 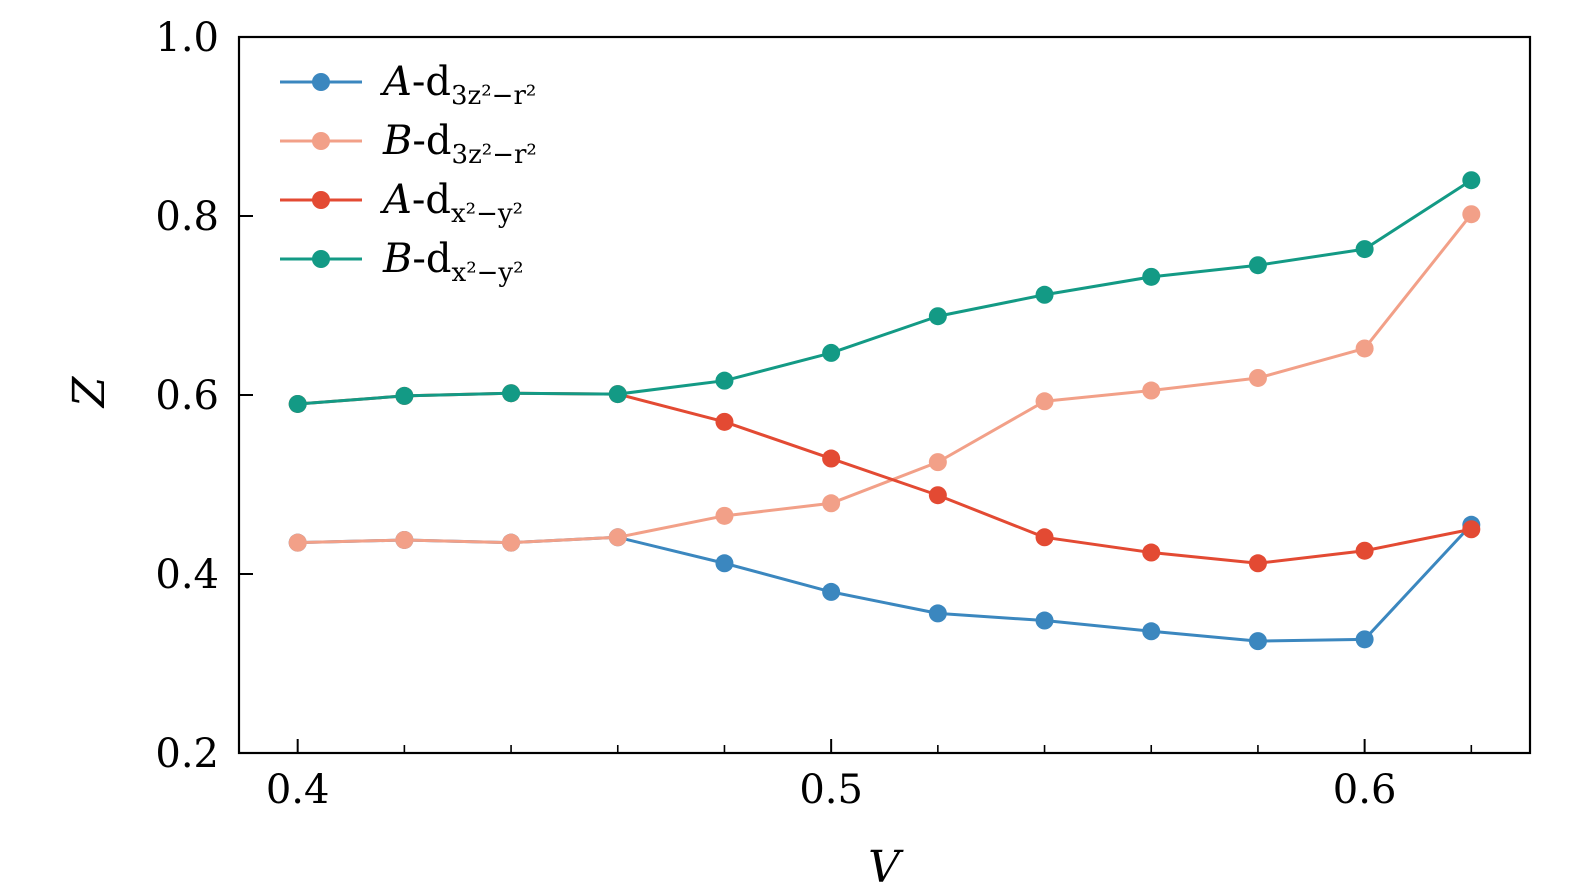 What do you see at coordinates (187, 38) in the screenshot?
I see `y-tick-label: 1.0` at bounding box center [187, 38].